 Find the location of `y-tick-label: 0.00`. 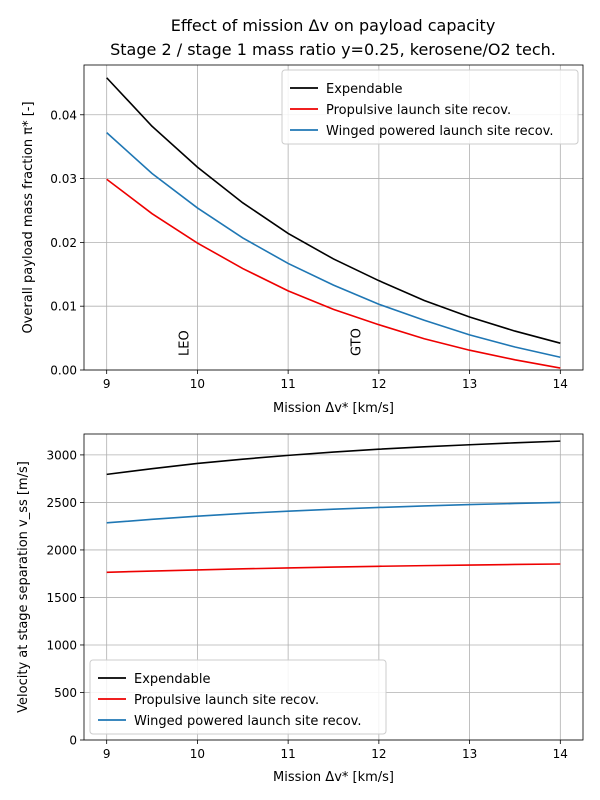

y-tick-label: 0.00 is located at coordinates (63, 371).